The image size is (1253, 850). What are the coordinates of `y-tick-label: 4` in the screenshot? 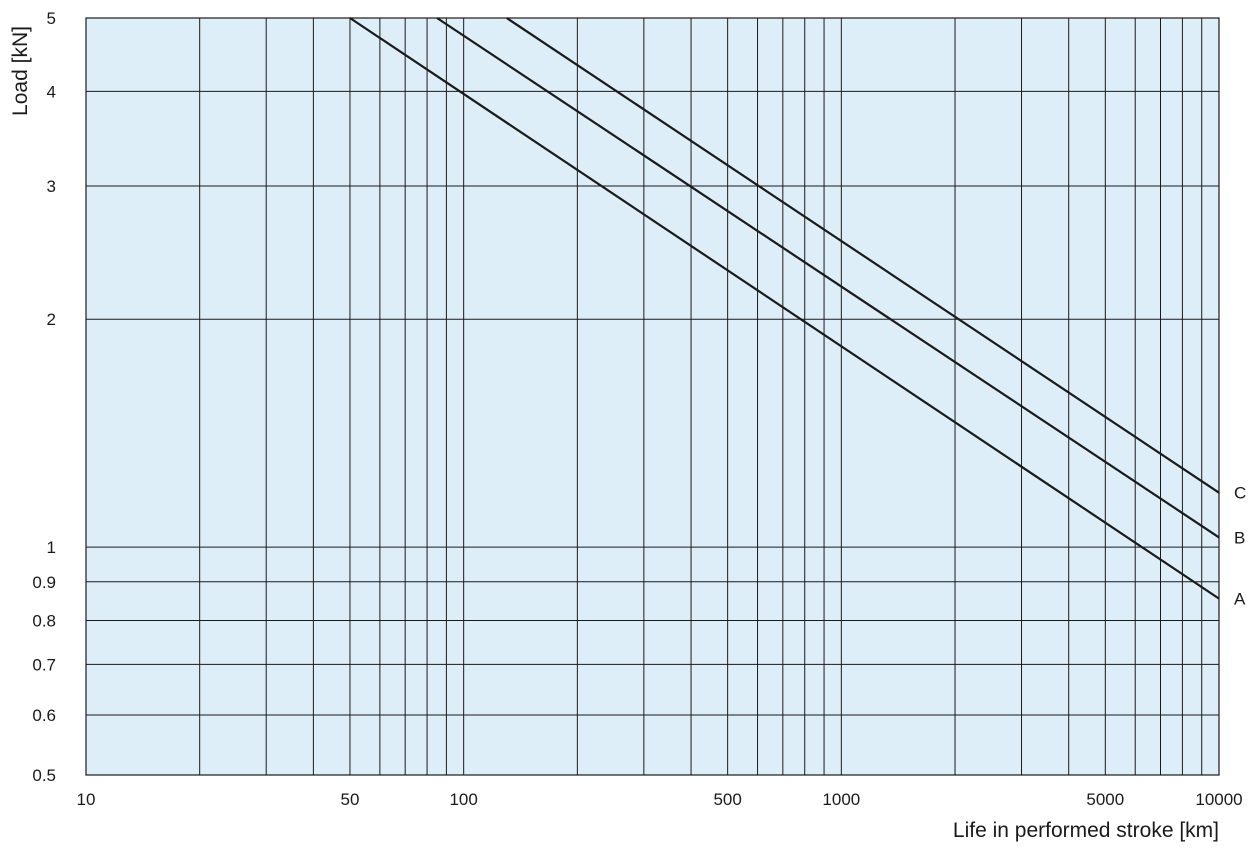 It's located at (51, 91).